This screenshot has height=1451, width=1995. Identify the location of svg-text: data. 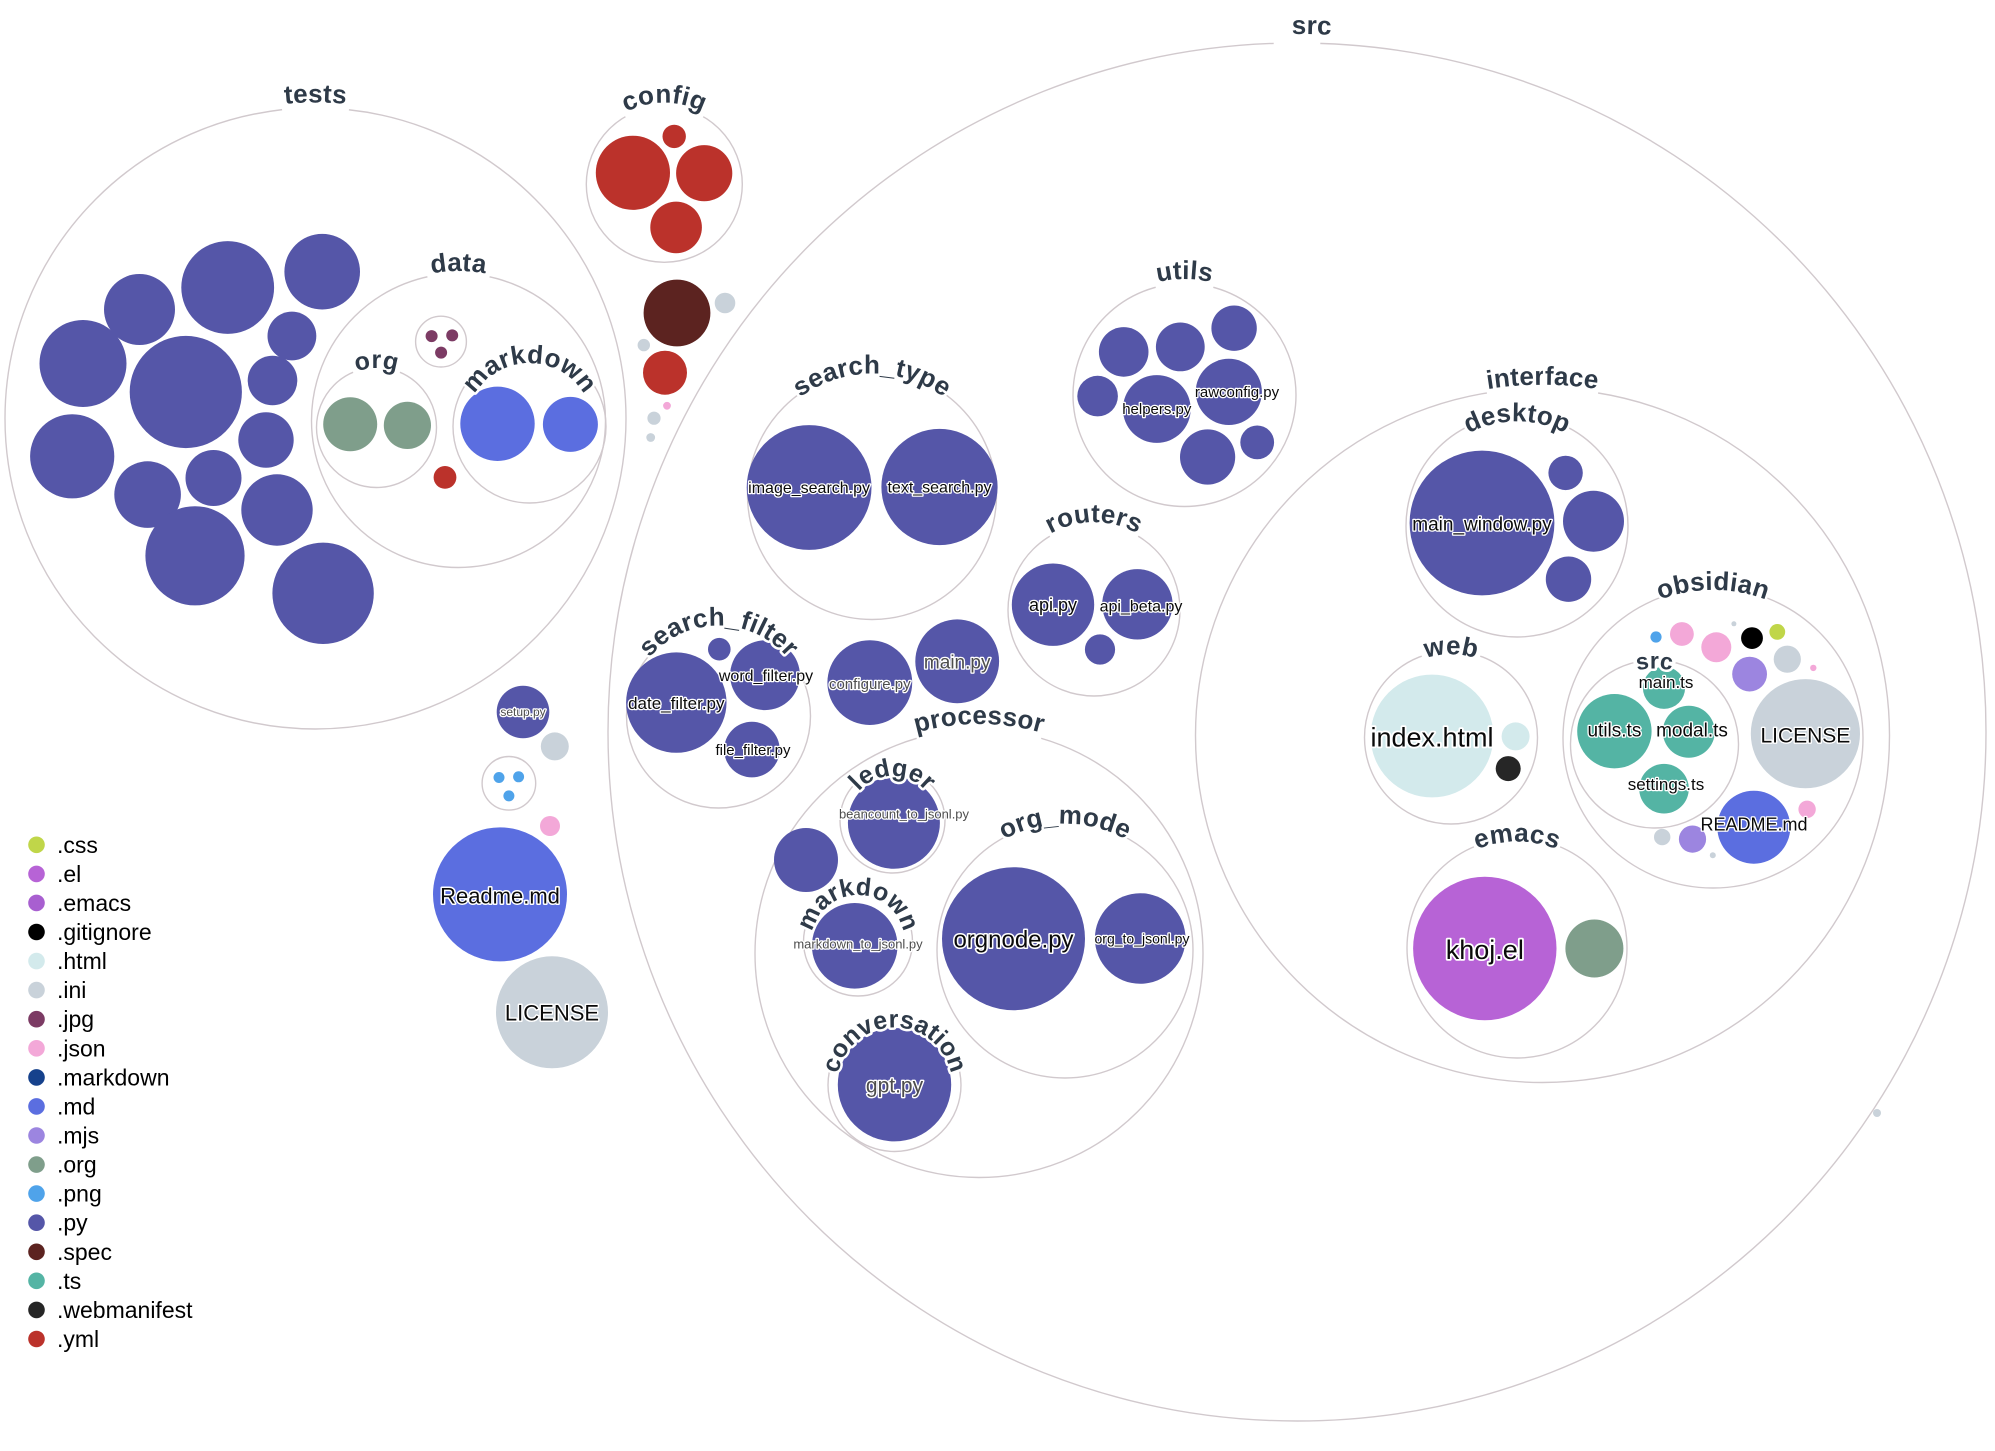
(458, 263).